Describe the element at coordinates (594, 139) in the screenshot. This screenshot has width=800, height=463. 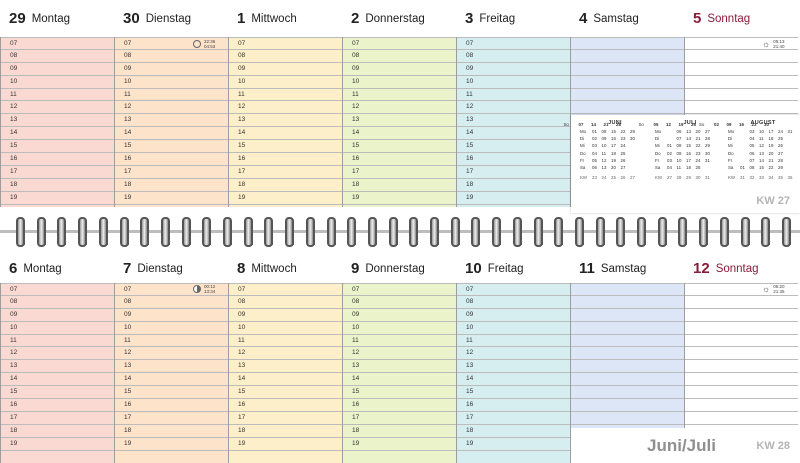
I see `mini-calendar-day: 02` at that location.